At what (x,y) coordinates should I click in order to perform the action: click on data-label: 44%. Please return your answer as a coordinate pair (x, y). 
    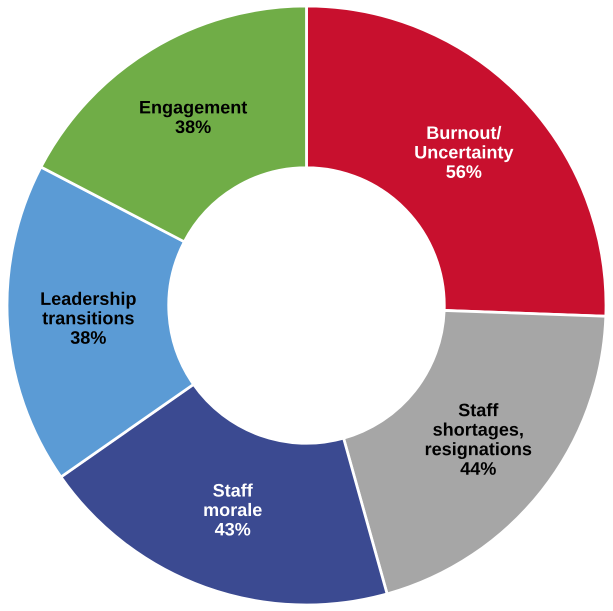
    Looking at the image, I should click on (478, 468).